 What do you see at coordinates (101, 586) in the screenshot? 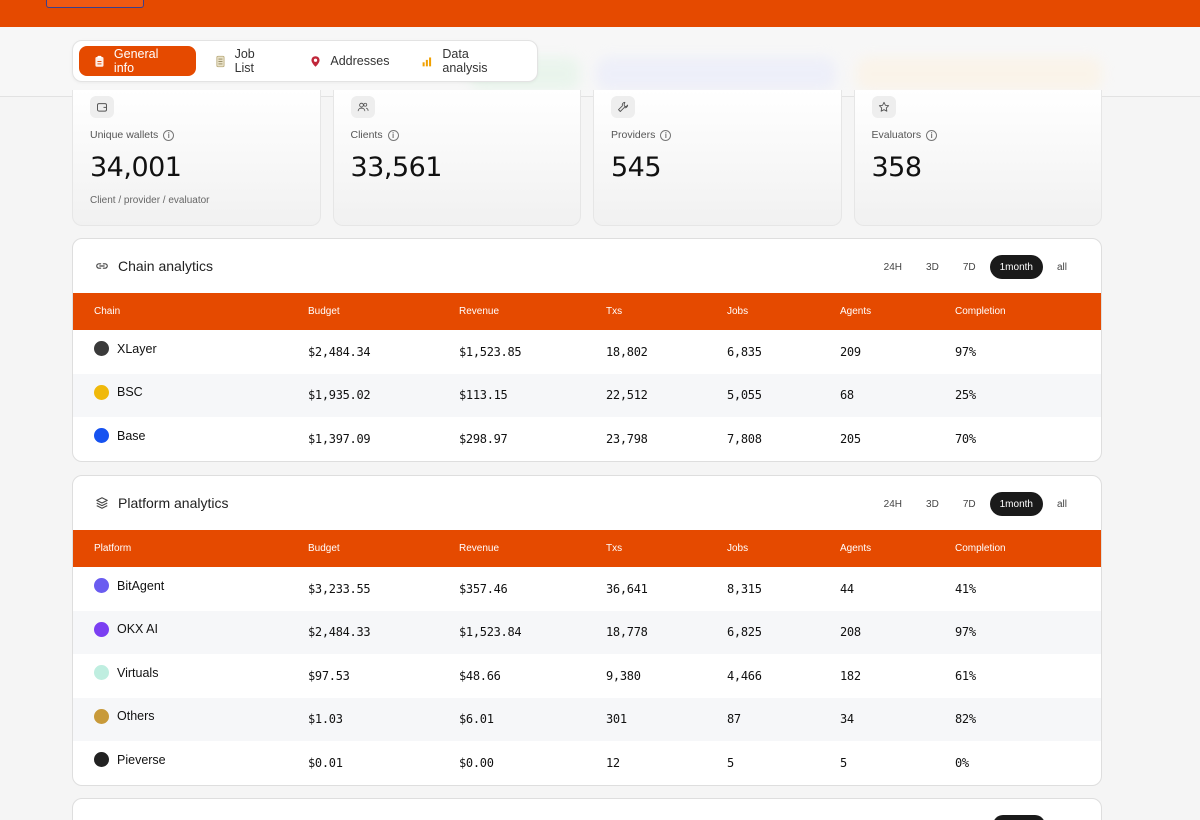
I see `bitagent-logo-icon` at bounding box center [101, 586].